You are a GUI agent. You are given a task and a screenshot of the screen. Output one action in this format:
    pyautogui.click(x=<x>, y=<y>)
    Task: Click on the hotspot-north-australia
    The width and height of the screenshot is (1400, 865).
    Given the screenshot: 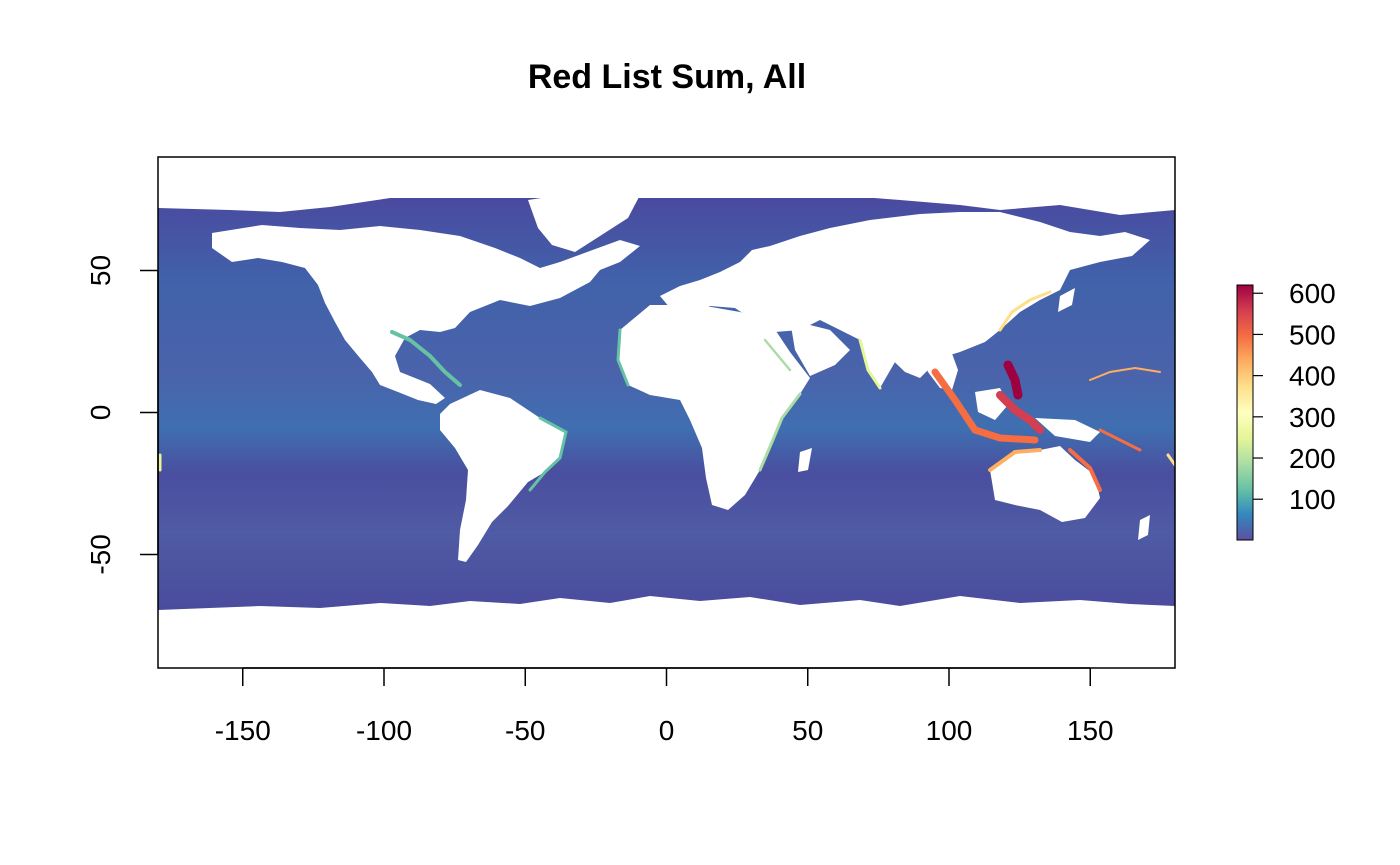 What is the action you would take?
    pyautogui.click(x=1015, y=460)
    